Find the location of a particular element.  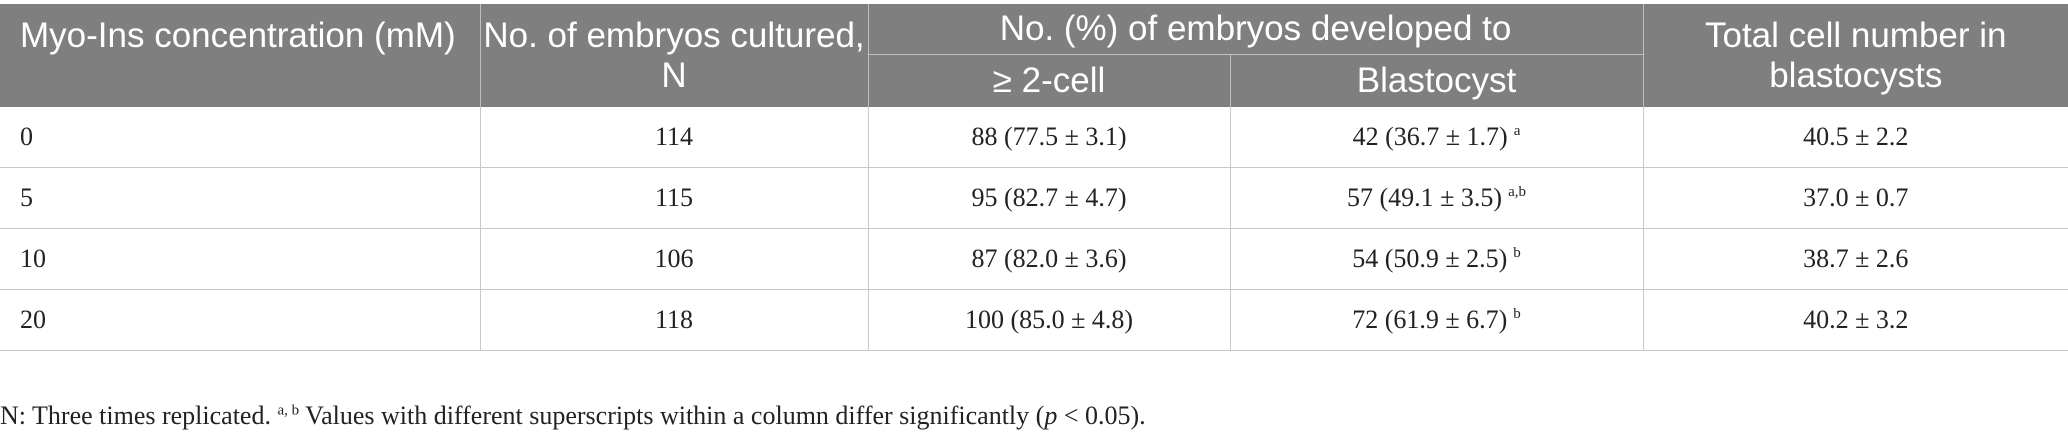

cell-total-cell-number: 40.2 ± 3.2 is located at coordinates (1855, 320).